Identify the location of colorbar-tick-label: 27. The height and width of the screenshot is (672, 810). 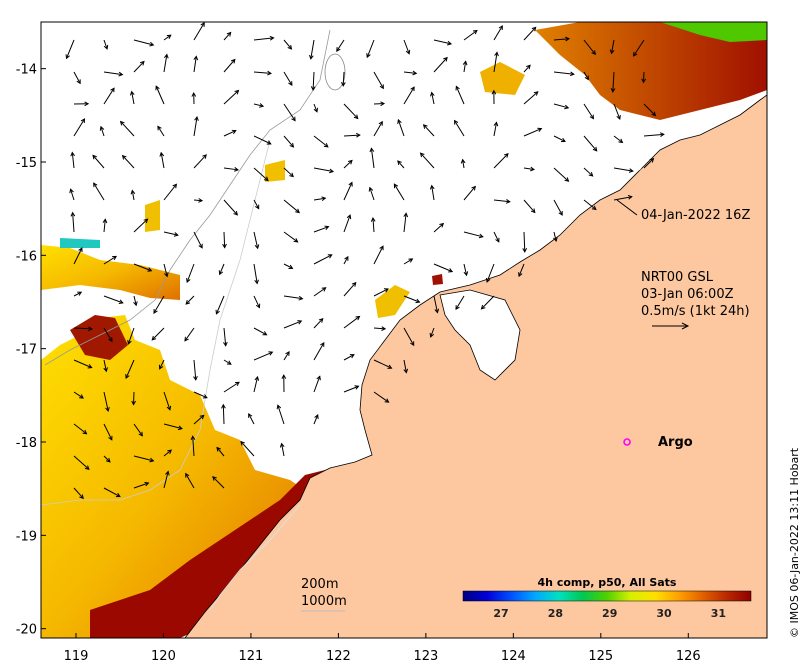
(500, 613).